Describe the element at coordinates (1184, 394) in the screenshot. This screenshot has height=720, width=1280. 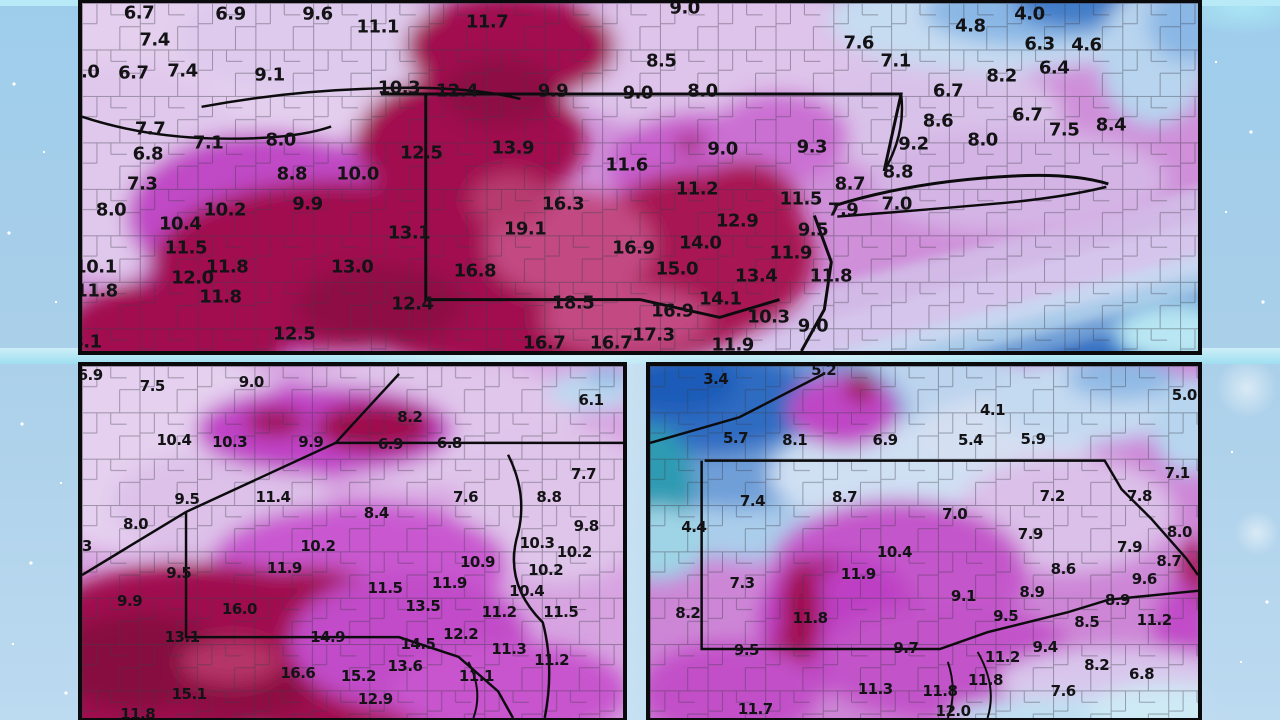
I see `snowfall-value-label: 5.0` at that location.